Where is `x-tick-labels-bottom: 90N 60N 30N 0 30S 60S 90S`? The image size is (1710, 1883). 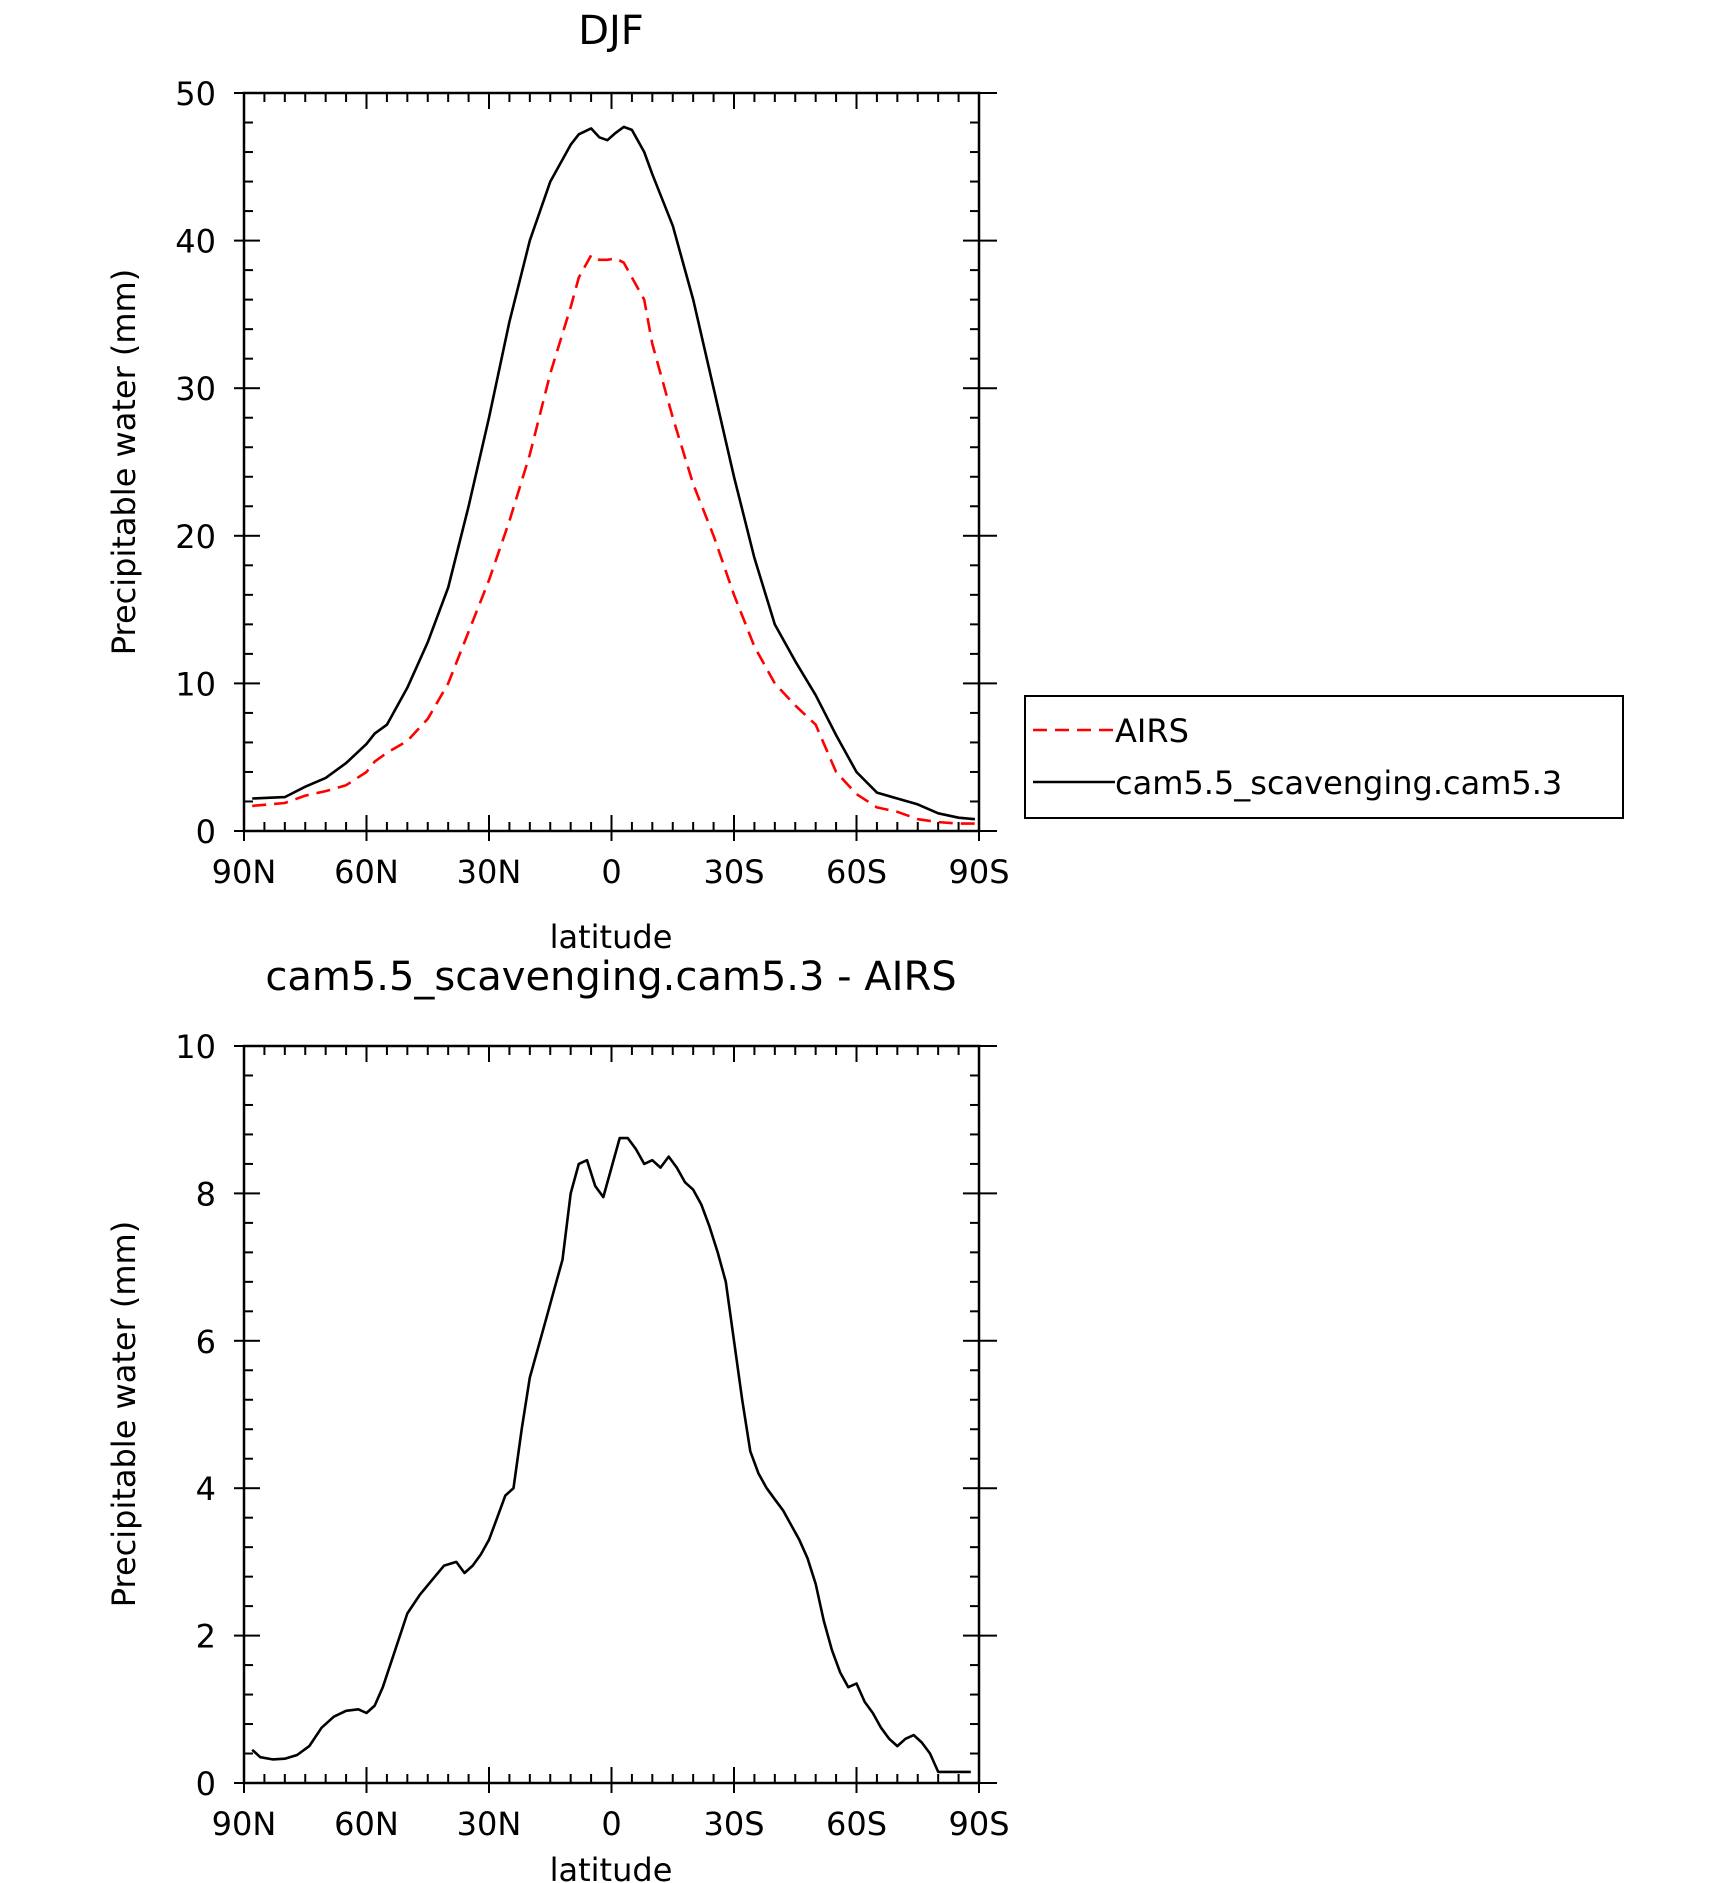
x-tick-labels-bottom: 90N 60N 30N 0 30S 60S 90S is located at coordinates (611, 1824).